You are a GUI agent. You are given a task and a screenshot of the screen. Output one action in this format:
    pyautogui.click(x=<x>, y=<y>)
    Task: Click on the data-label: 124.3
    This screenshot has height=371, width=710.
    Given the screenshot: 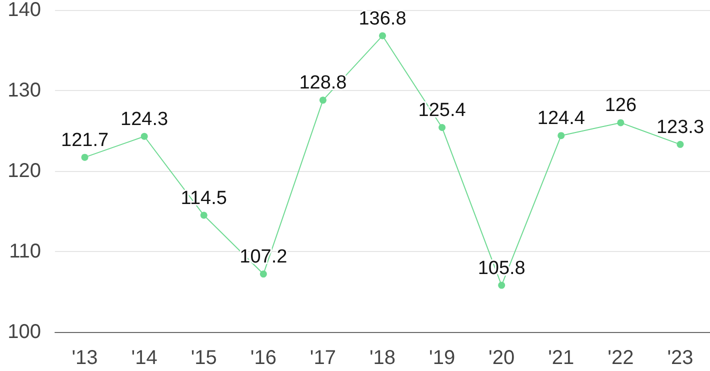 What is the action you would take?
    pyautogui.click(x=144, y=119)
    